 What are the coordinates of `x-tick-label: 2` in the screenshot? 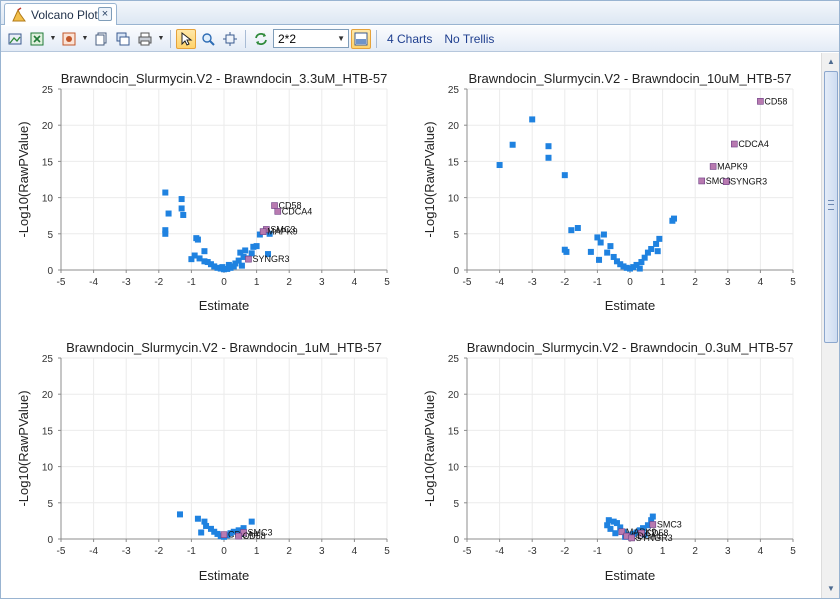 It's located at (695, 282).